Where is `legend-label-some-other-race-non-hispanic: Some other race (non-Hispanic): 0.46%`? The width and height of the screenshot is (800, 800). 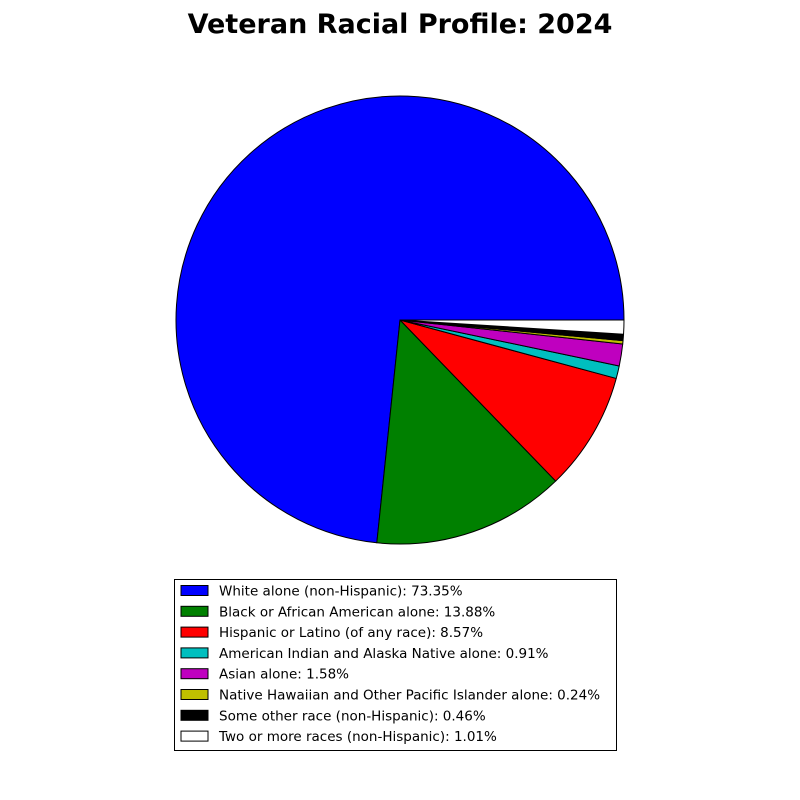
legend-label-some-other-race-non-hispanic: Some other race (non-Hispanic): 0.46% is located at coordinates (352, 716).